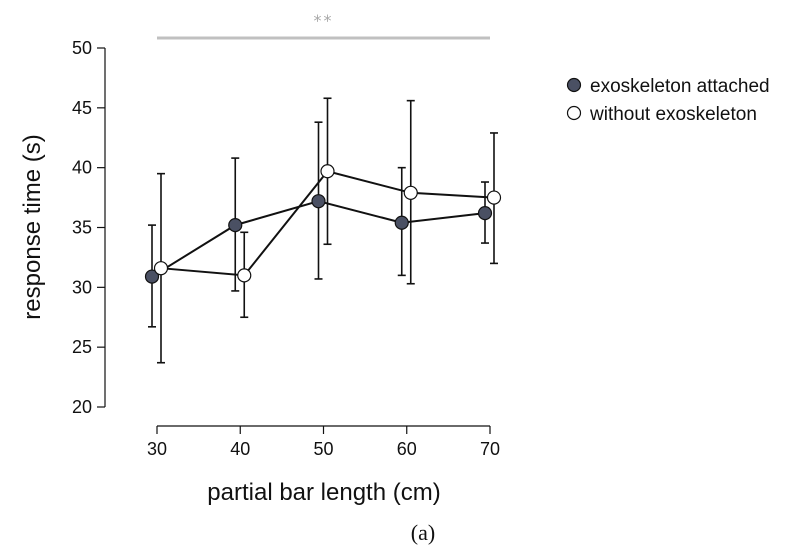  Describe the element at coordinates (323, 492) in the screenshot. I see `x-axis-title: partial bar length (cm)` at that location.